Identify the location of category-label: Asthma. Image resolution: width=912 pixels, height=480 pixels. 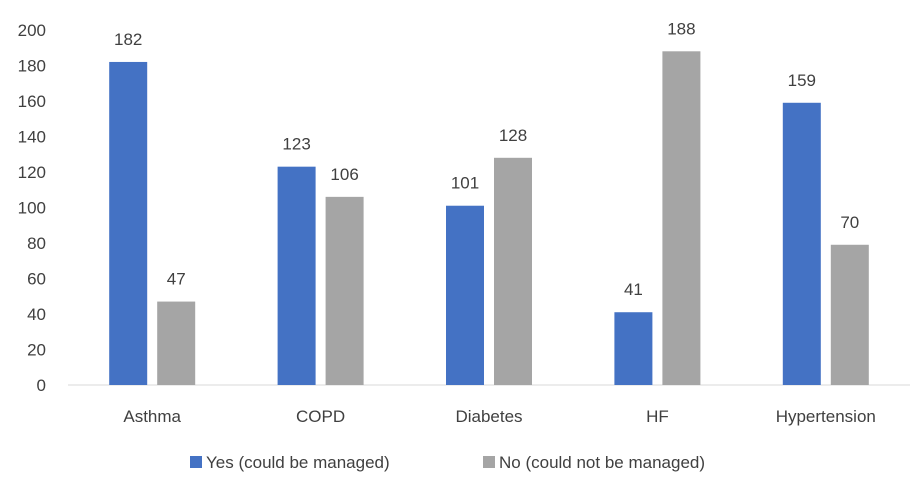
(152, 416).